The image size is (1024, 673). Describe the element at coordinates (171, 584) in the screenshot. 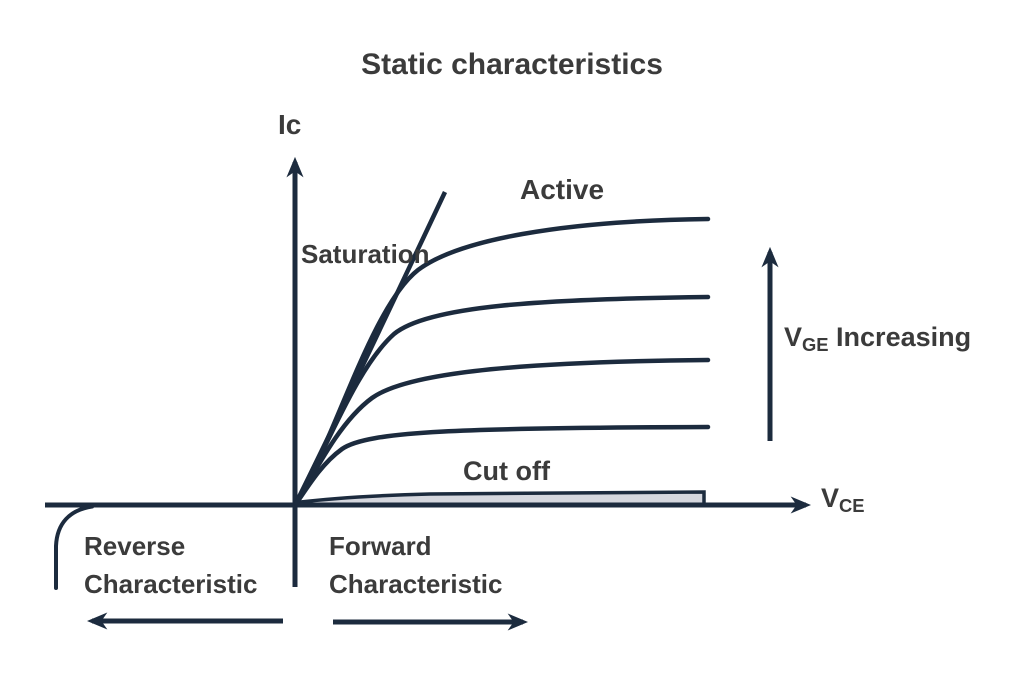

I see `reverse-characteristic-line2: Characteristic` at that location.